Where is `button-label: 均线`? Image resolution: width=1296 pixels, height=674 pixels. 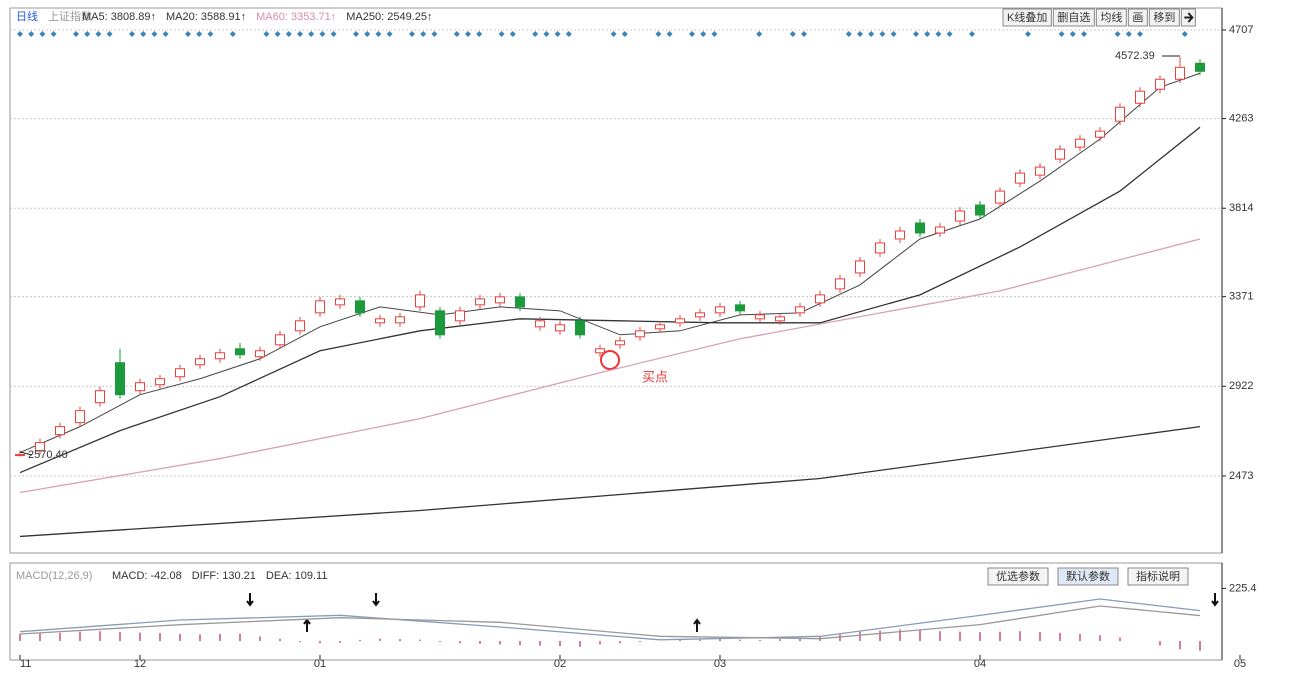 button-label: 均线 is located at coordinates (1111, 17).